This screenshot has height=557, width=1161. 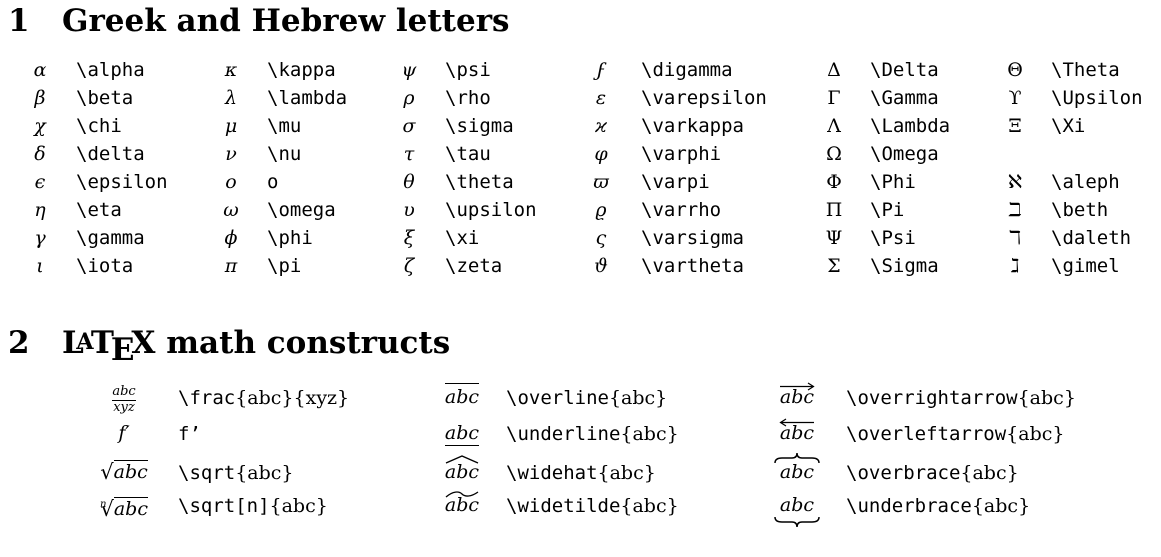 What do you see at coordinates (601, 210) in the screenshot?
I see `letter-symbol: ϱ` at bounding box center [601, 210].